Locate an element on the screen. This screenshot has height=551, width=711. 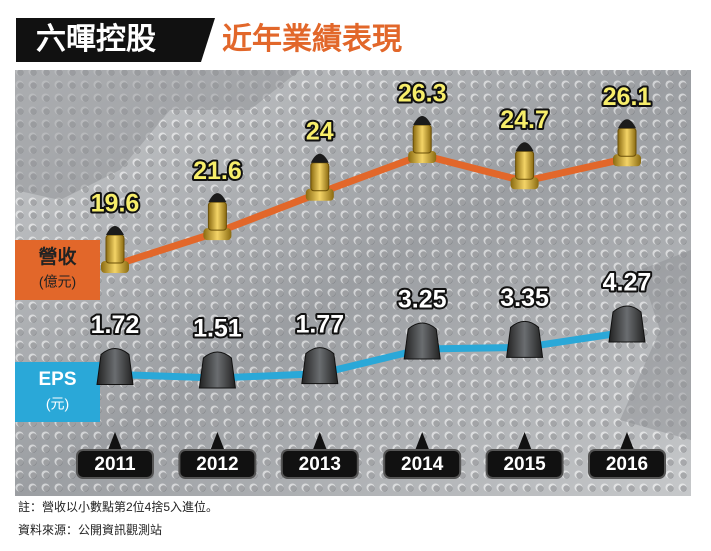
data-label: 24.7 is located at coordinates (524, 120).